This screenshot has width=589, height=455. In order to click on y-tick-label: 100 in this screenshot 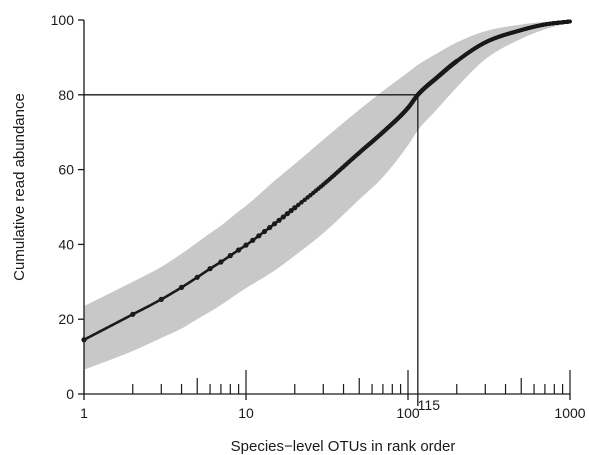, I will do `click(63, 20)`.